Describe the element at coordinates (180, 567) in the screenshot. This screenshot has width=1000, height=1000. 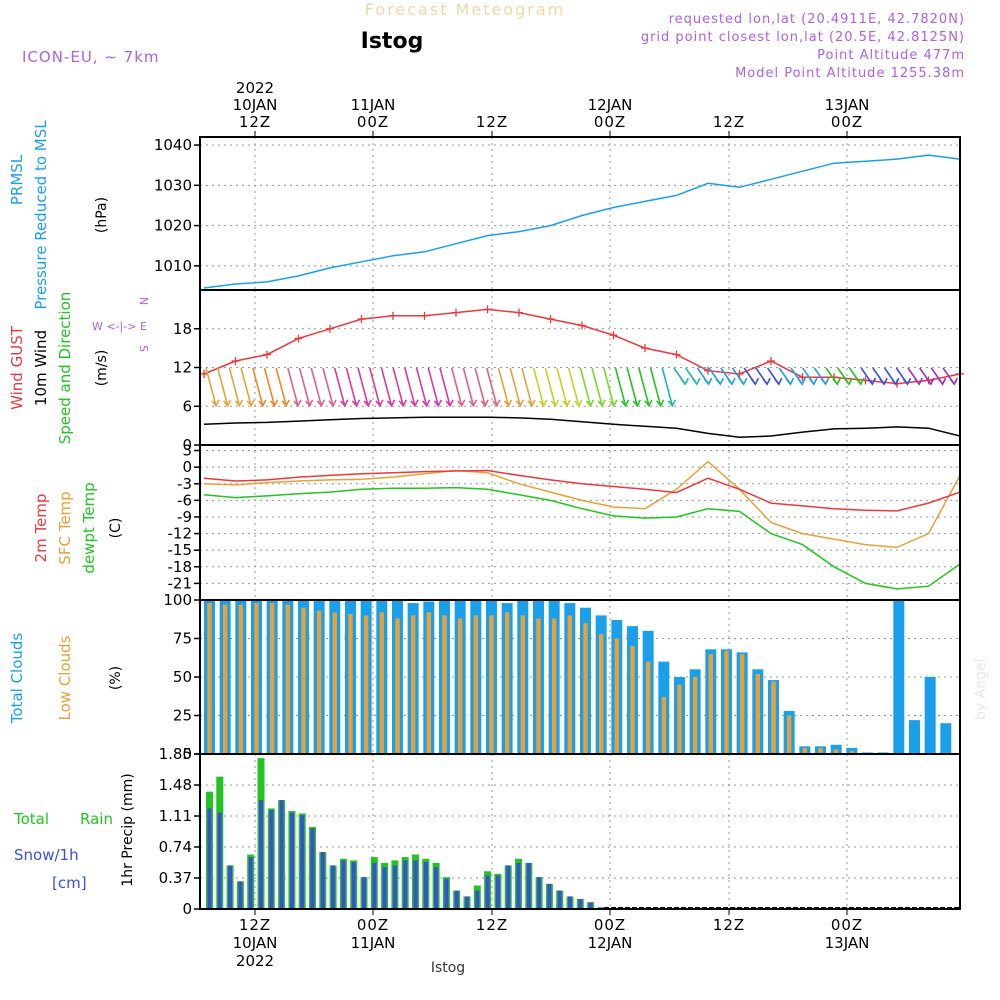
I see `y-tick-label: -18` at that location.